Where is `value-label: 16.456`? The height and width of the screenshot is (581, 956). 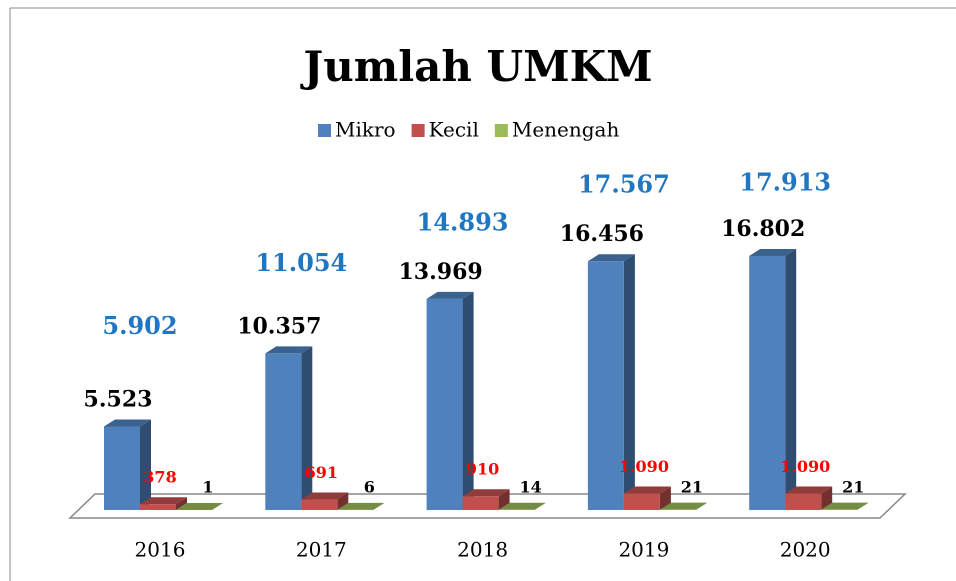
value-label: 16.456 is located at coordinates (602, 234).